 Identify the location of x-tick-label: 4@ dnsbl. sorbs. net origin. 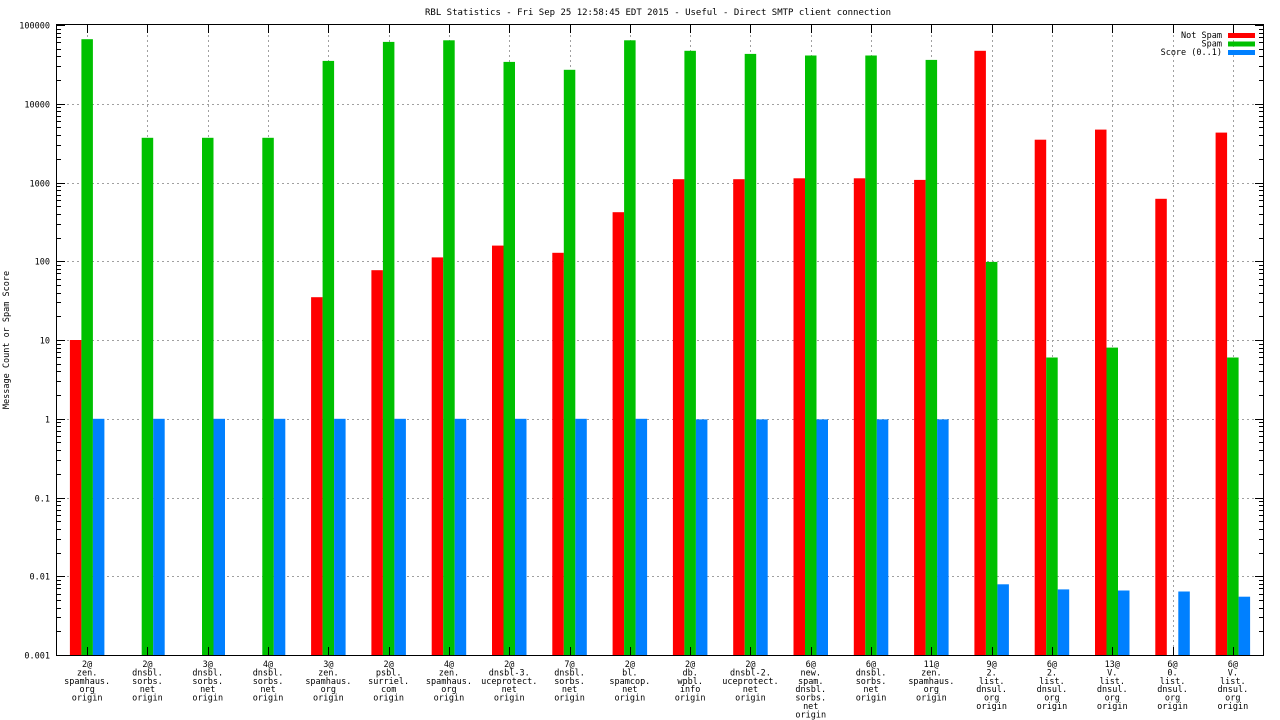
(268, 682).